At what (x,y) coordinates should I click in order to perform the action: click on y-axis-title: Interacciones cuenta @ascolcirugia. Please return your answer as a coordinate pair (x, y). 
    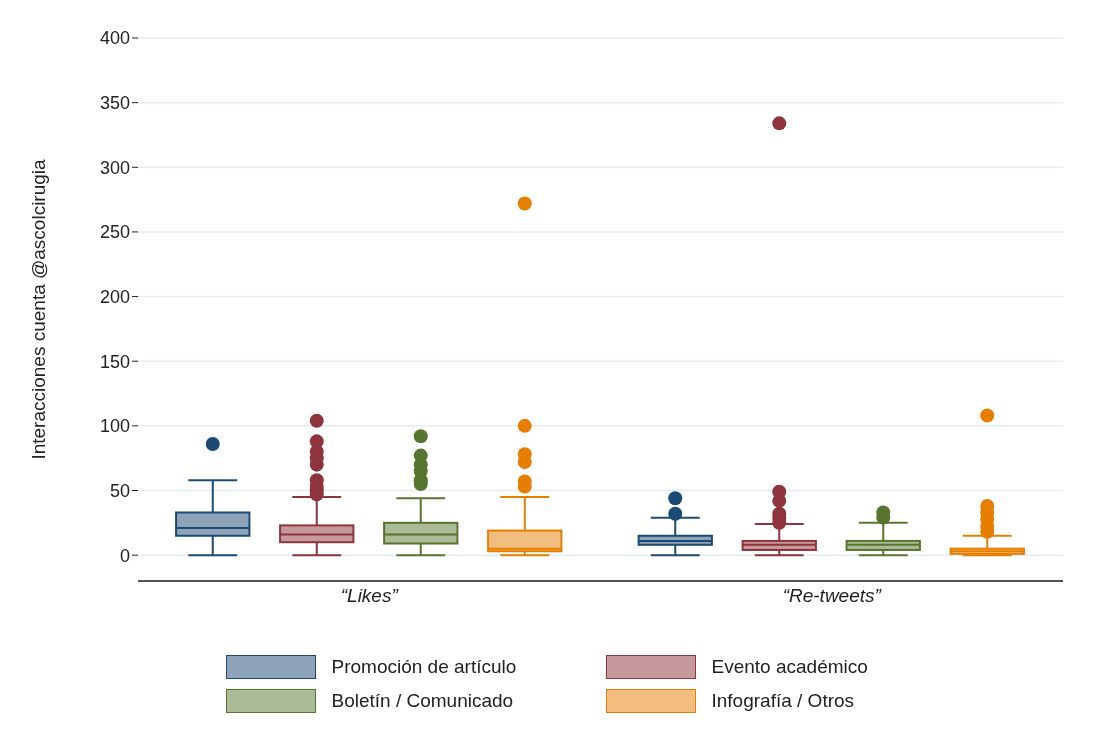
    Looking at the image, I should click on (38, 309).